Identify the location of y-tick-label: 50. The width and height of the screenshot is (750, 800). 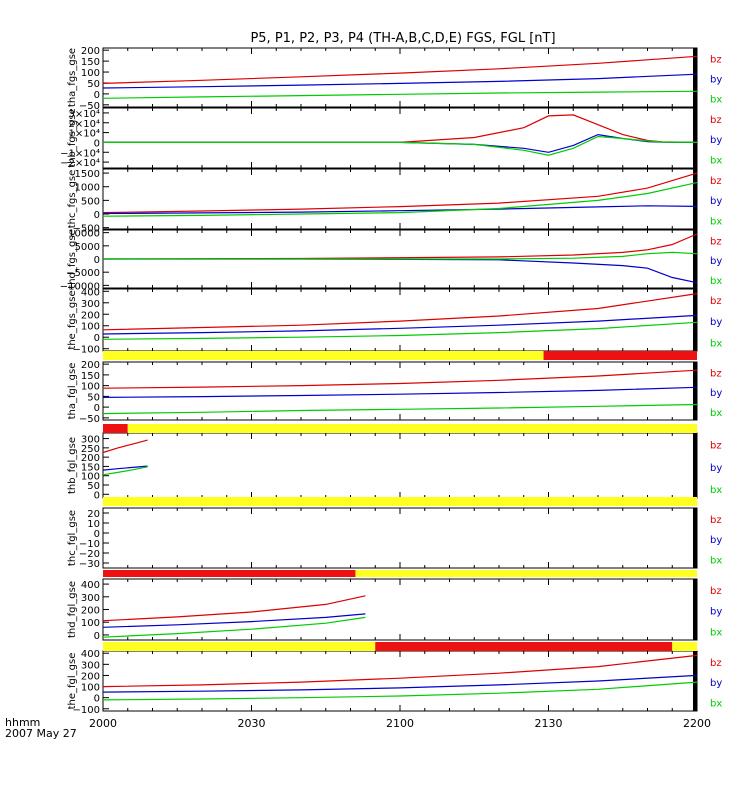
(93, 397).